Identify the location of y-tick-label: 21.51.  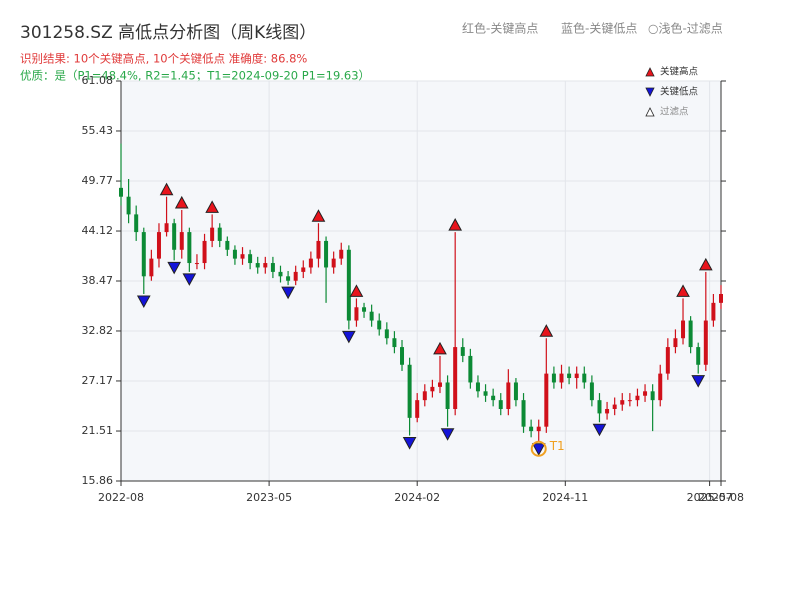
(98, 430).